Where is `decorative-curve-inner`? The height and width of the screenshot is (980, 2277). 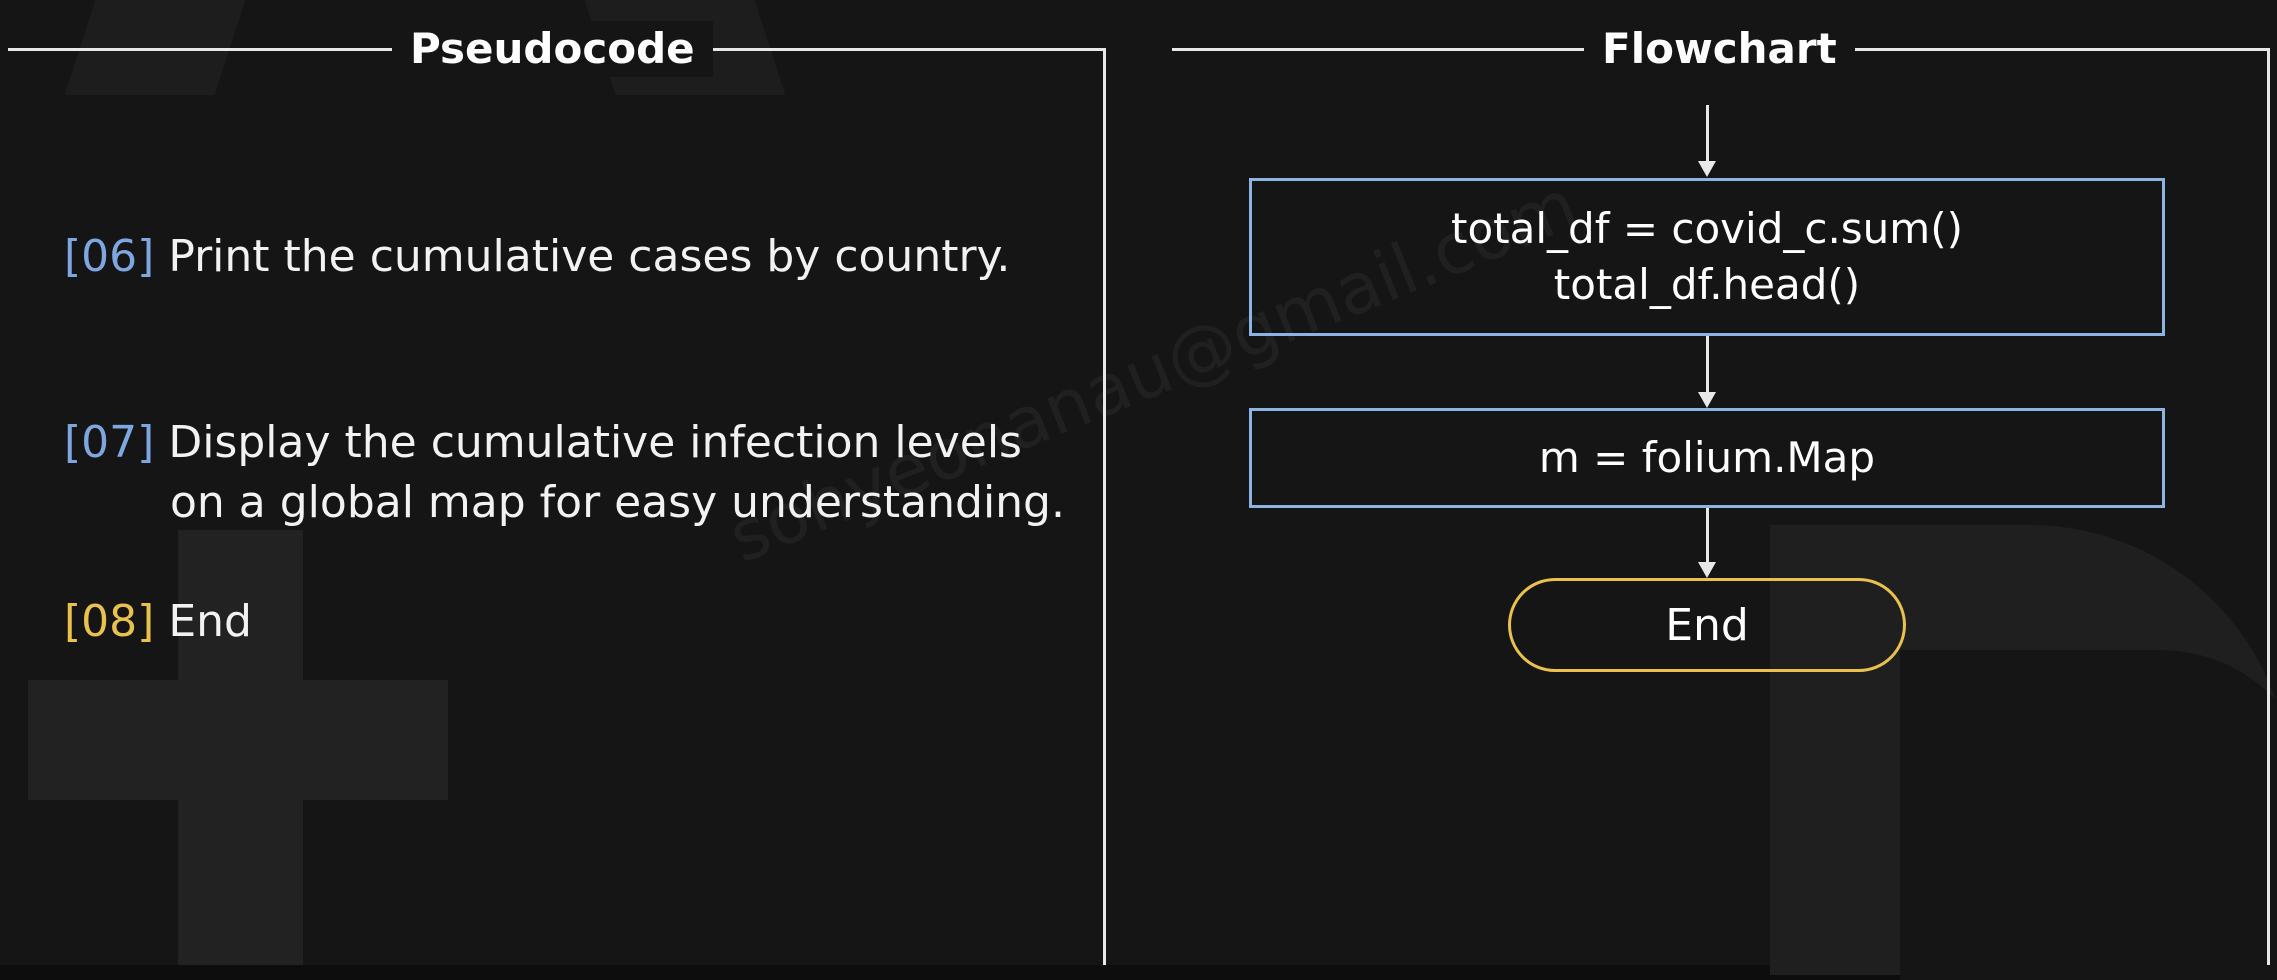
decorative-curve-inner is located at coordinates (2088, 815).